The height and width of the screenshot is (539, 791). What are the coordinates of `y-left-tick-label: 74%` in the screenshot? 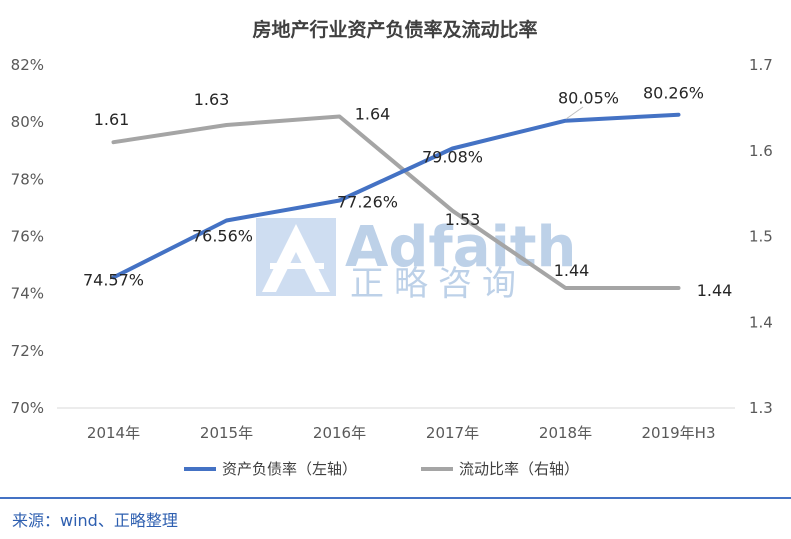 It's located at (27, 294).